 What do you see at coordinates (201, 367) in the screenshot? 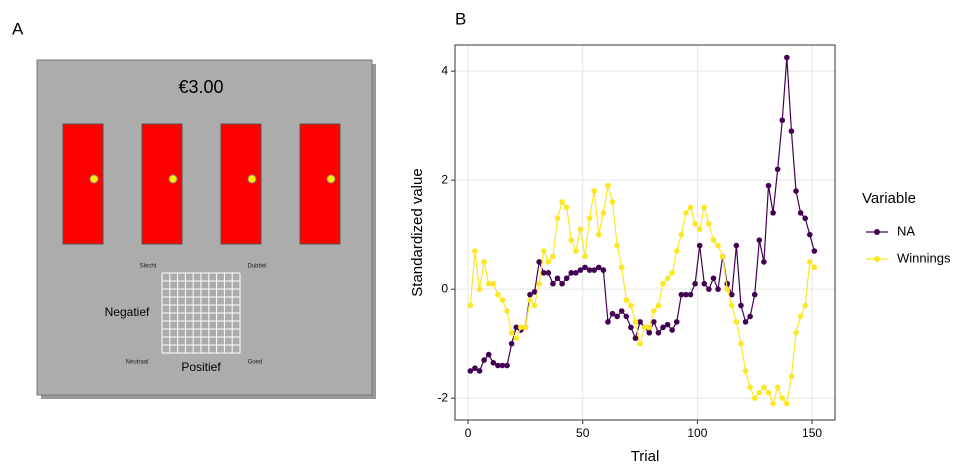
I see `grid-label: Positief` at bounding box center [201, 367].